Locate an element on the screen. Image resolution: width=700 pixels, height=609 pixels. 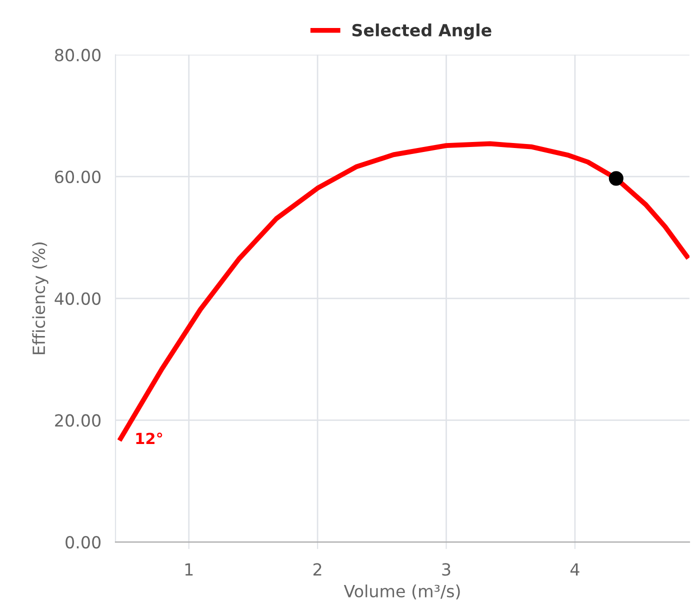
y-axis-title: Efficiency (%) is located at coordinates (40, 298).